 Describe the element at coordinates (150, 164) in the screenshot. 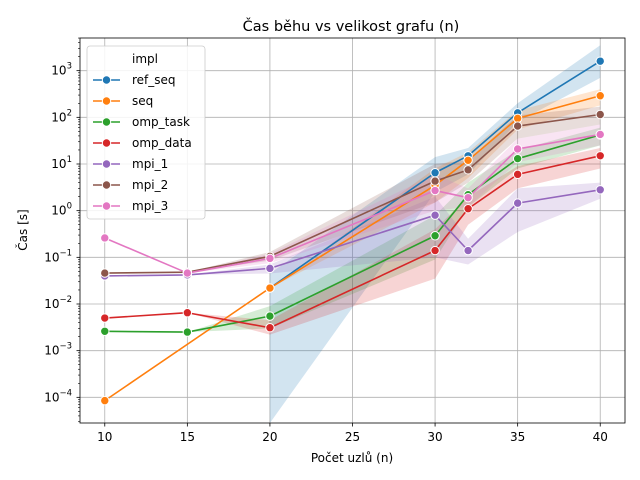

I see `legend-label-mpi_1: mpi_1` at that location.